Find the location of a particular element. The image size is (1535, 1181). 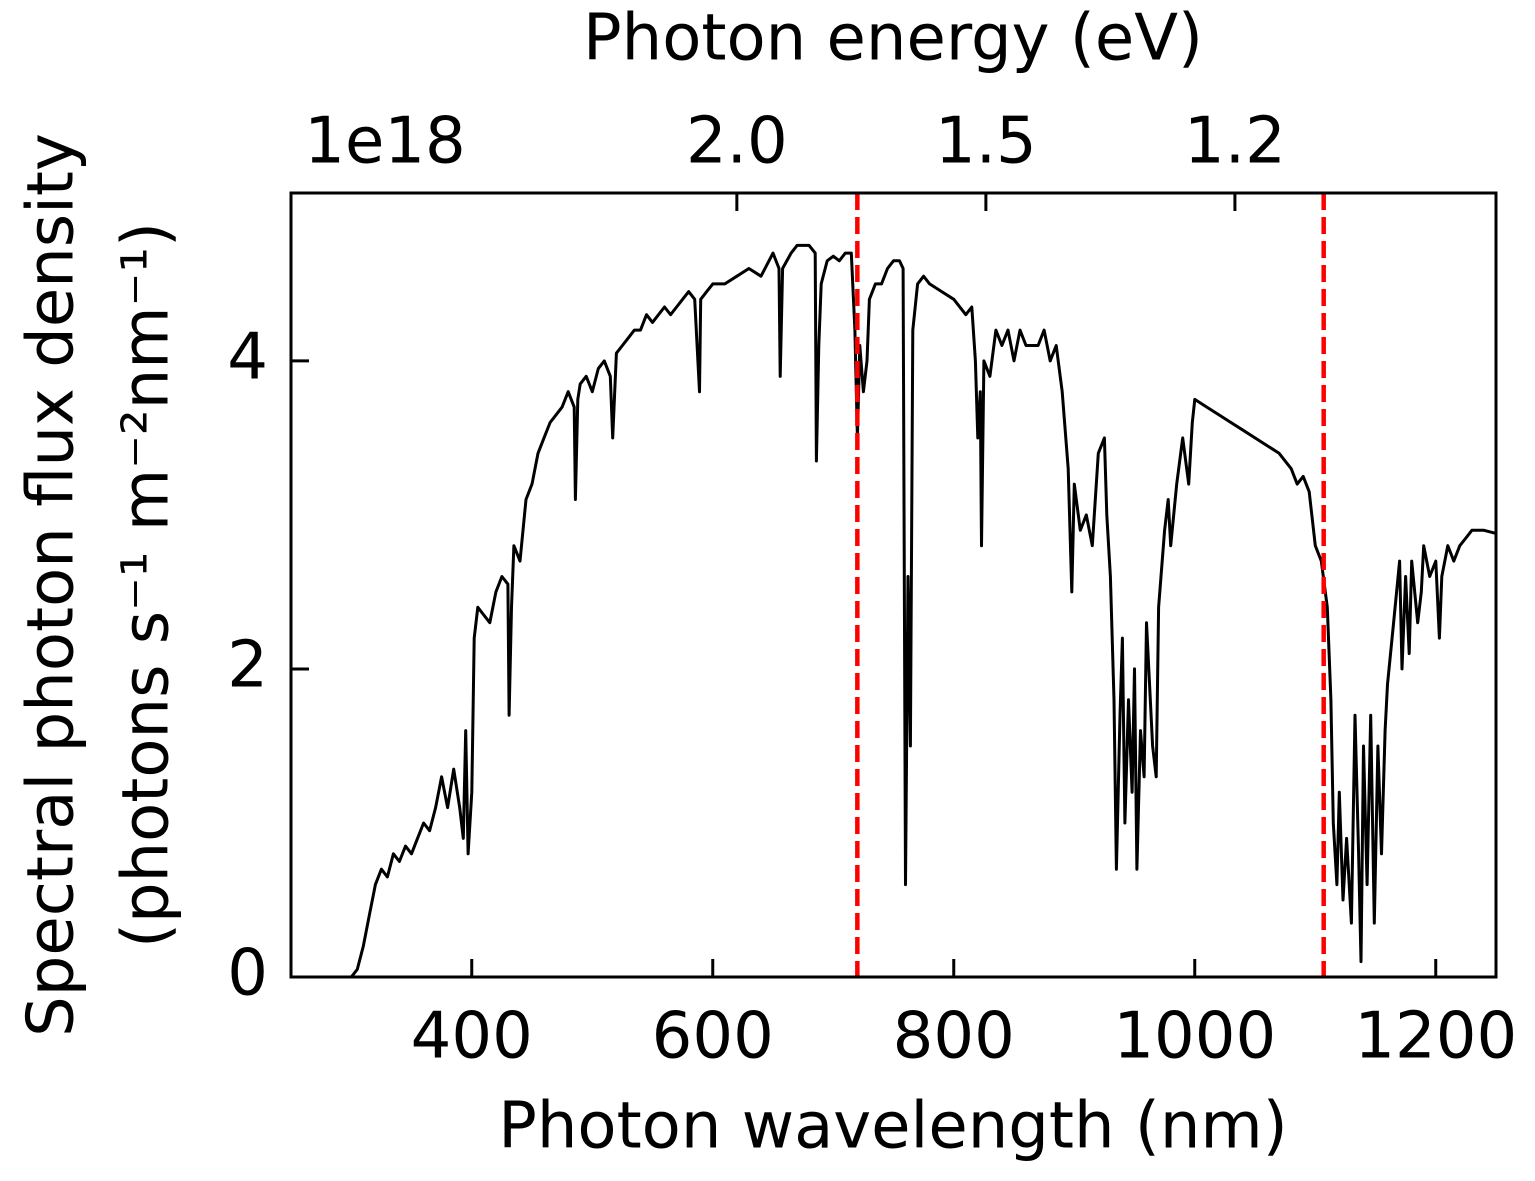

y-tick-label: 0 is located at coordinates (247, 974).